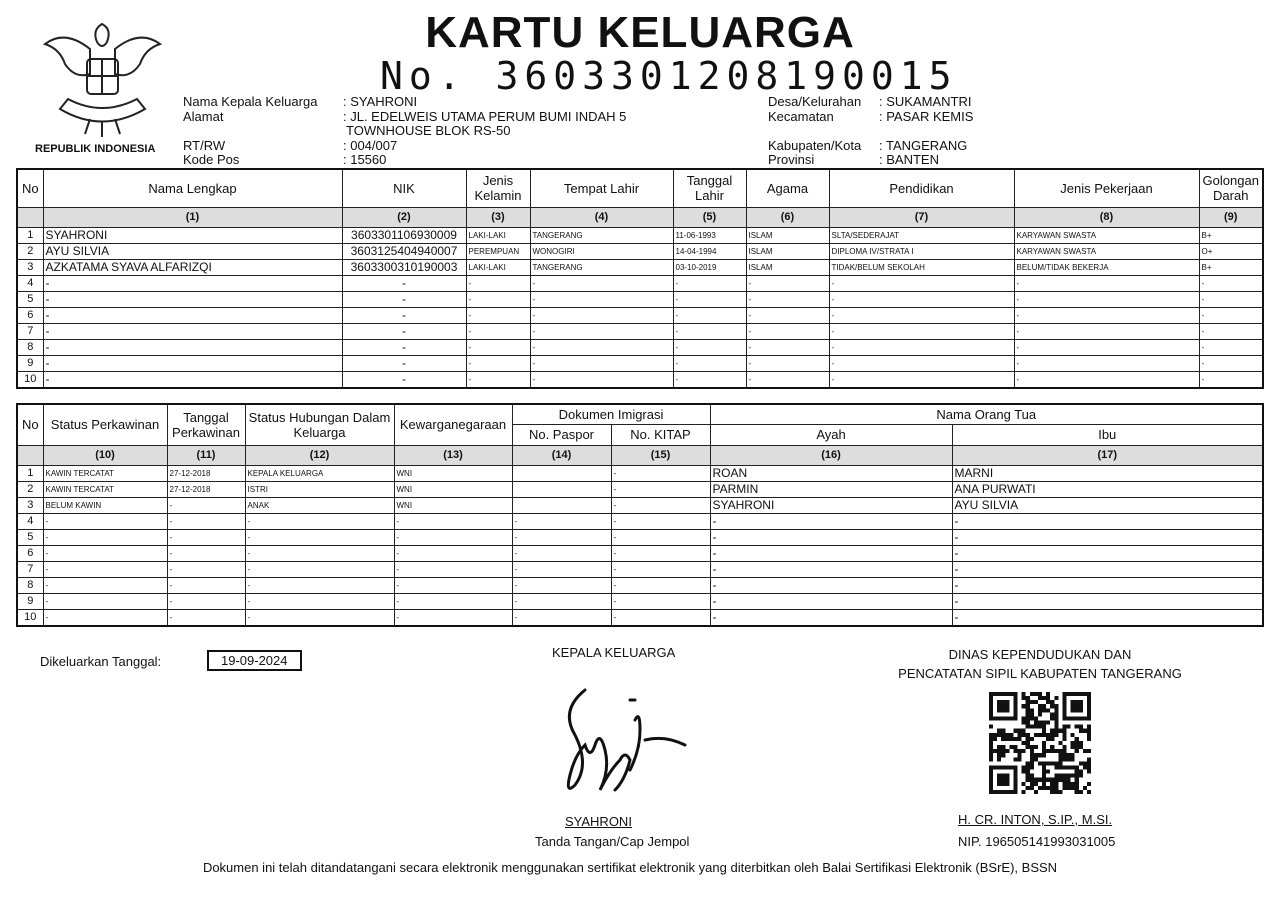 The height and width of the screenshot is (904, 1280). I want to click on col-number-education: (7), so click(921, 217).